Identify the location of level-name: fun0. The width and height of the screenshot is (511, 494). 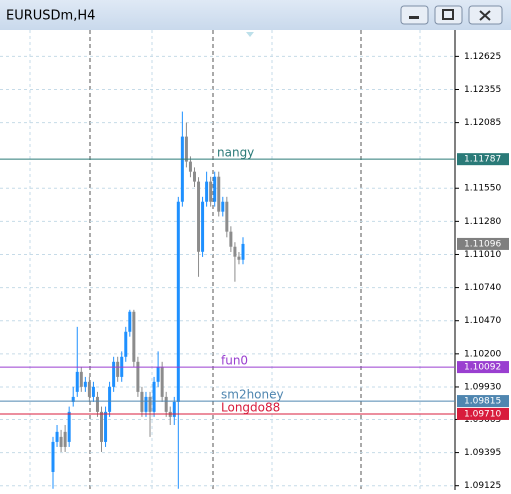
(234, 361).